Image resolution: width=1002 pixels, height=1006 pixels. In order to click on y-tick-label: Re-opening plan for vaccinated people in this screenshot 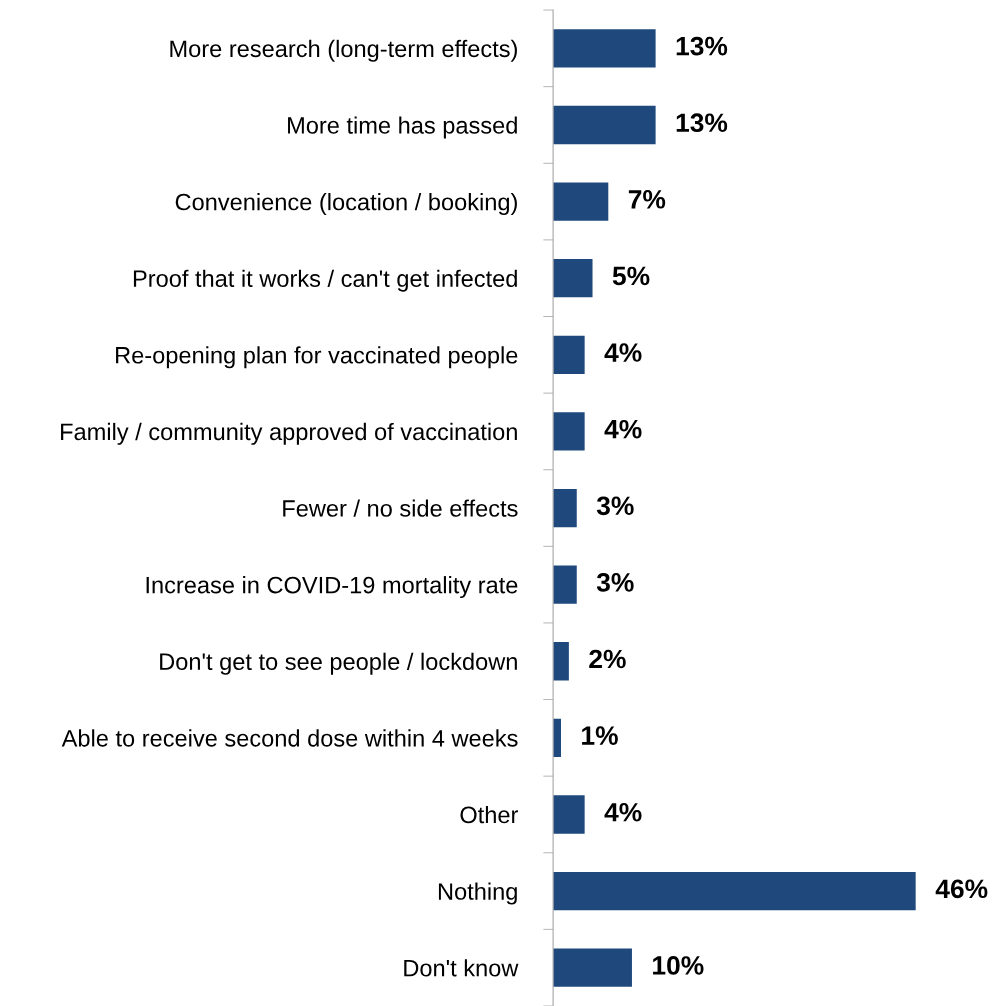, I will do `click(317, 357)`.